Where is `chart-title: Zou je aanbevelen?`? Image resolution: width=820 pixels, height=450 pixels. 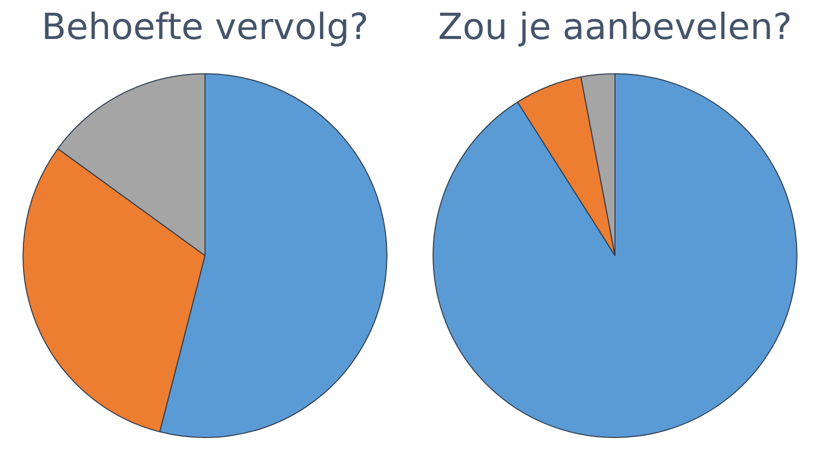 chart-title: Zou je aanbevelen? is located at coordinates (615, 27).